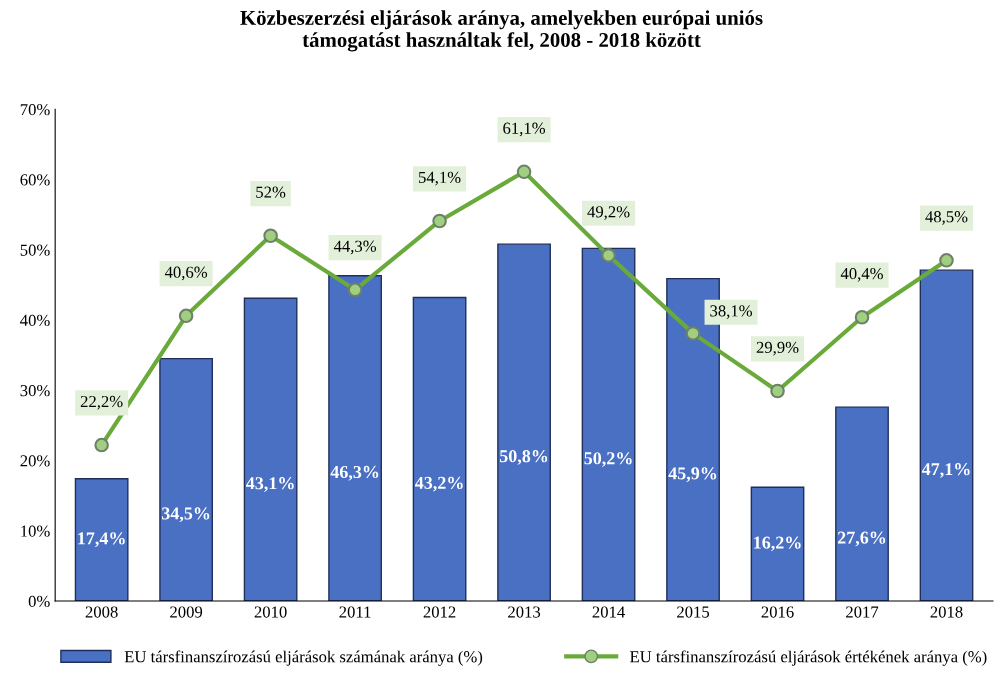 The width and height of the screenshot is (1003, 683). Describe the element at coordinates (270, 484) in the screenshot. I see `data-label: 43,1%` at that location.